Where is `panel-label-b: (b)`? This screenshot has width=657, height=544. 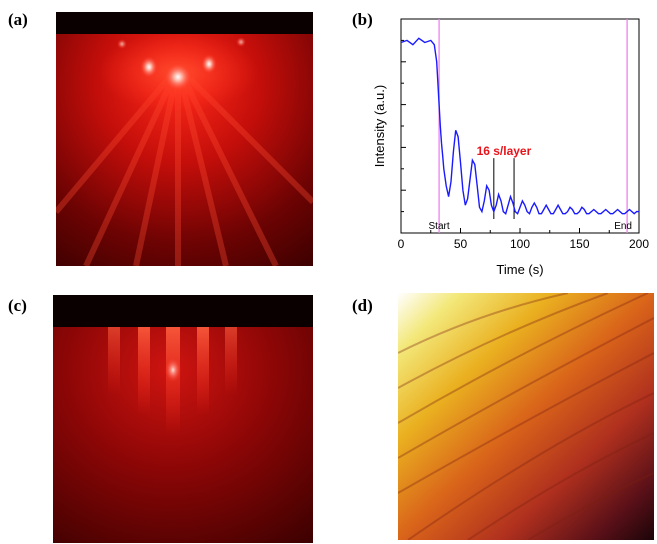
panel-label-b: (b) is located at coordinates (362, 19).